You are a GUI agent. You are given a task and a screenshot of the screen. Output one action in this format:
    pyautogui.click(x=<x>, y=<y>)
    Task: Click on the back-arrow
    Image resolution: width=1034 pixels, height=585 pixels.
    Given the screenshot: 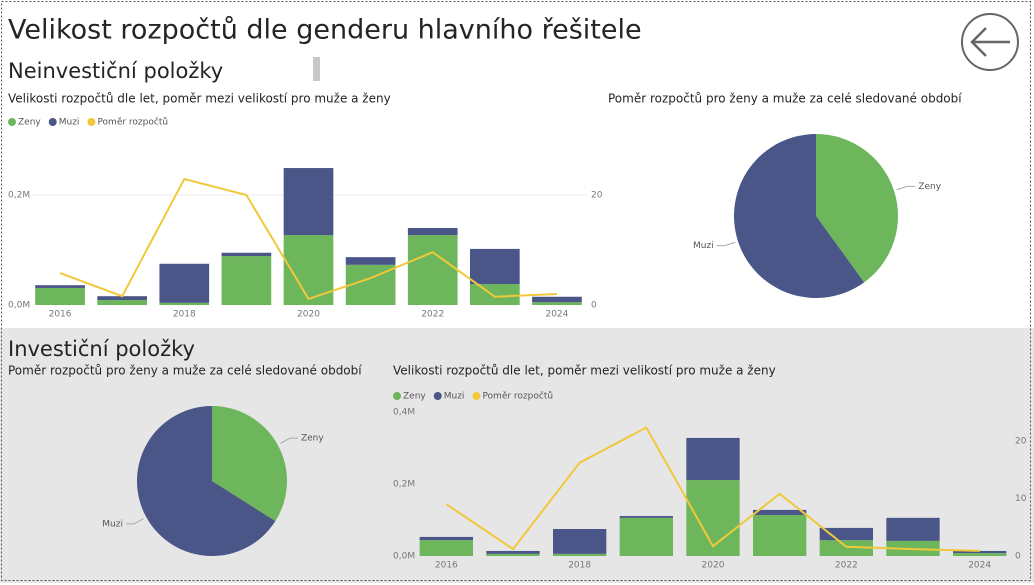 What is the action you would take?
    pyautogui.click(x=990, y=42)
    